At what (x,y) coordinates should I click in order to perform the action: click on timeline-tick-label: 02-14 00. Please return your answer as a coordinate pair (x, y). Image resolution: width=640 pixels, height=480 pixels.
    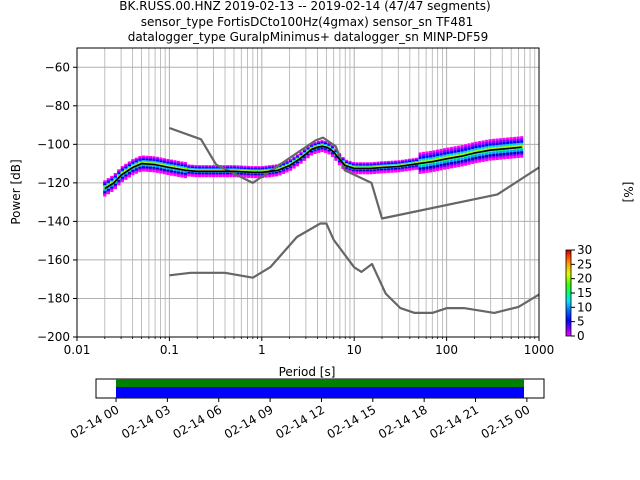
    Looking at the image, I should click on (95, 421).